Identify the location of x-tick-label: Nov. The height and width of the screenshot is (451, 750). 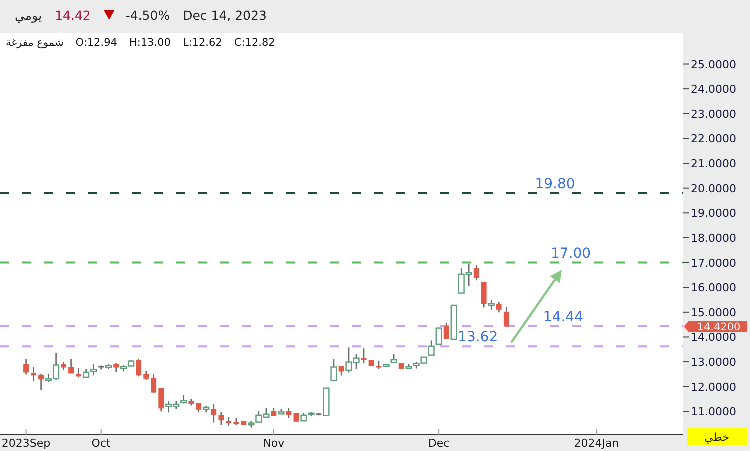
(274, 443).